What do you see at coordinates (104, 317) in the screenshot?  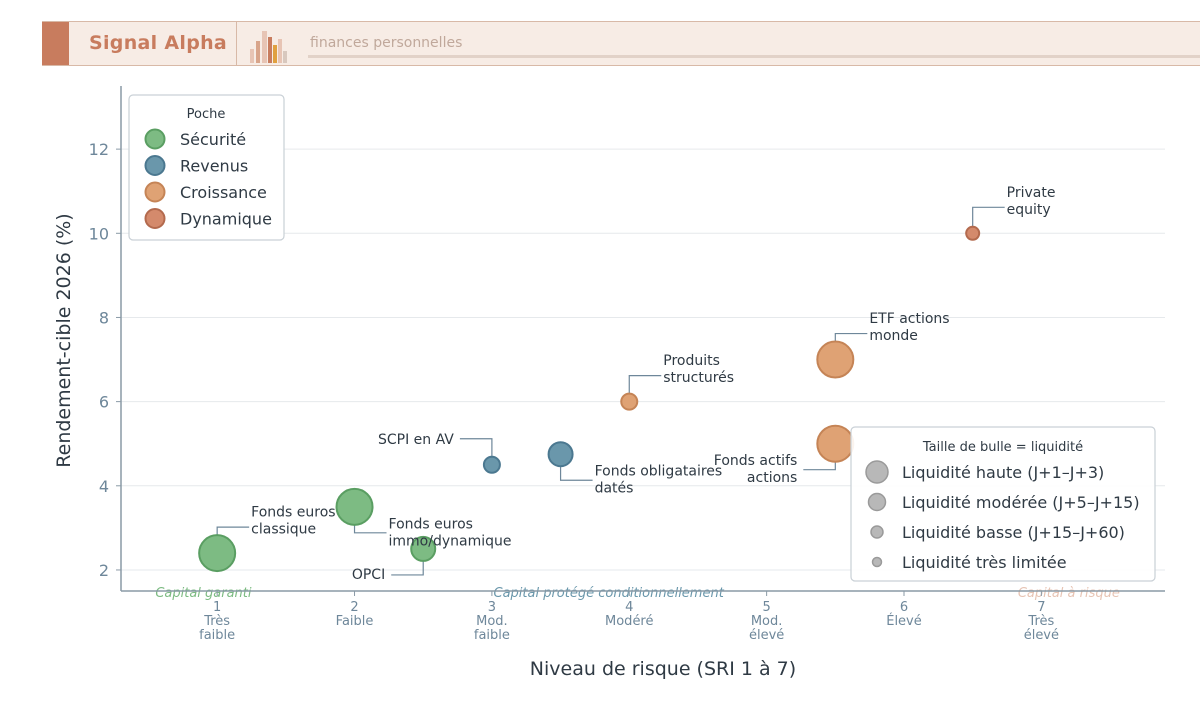 I see `y-tick-label: 8` at bounding box center [104, 317].